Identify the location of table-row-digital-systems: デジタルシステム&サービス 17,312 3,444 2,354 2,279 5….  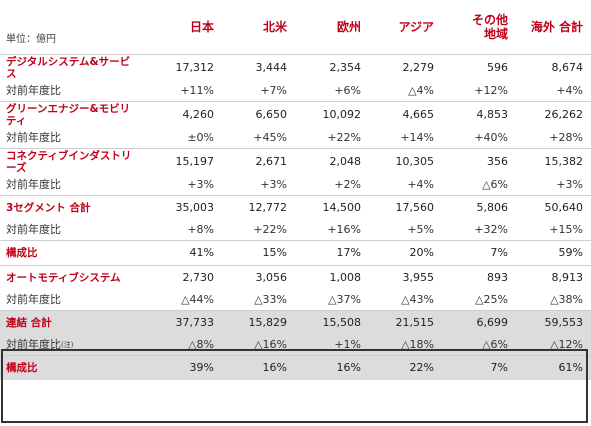
(295, 67).